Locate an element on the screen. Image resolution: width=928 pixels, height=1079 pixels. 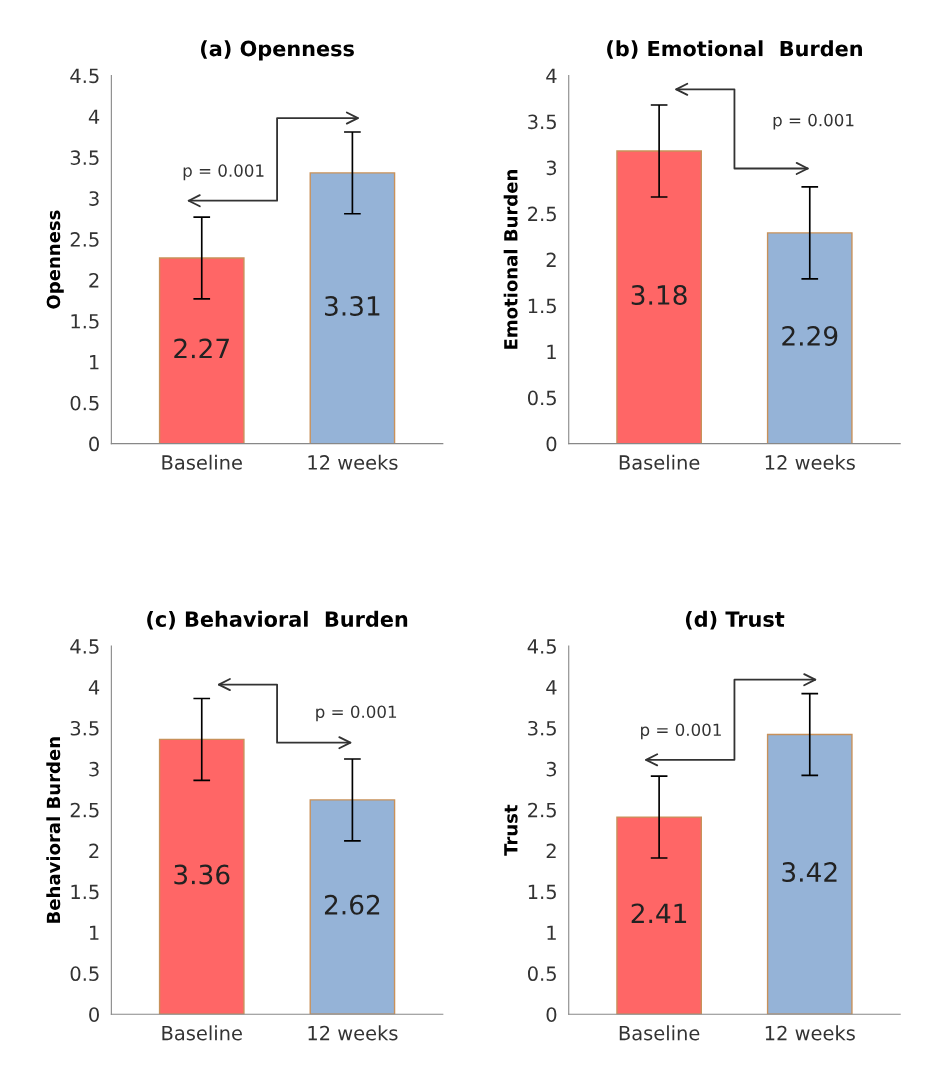
y-axis-title: Trust is located at coordinates (511, 830).